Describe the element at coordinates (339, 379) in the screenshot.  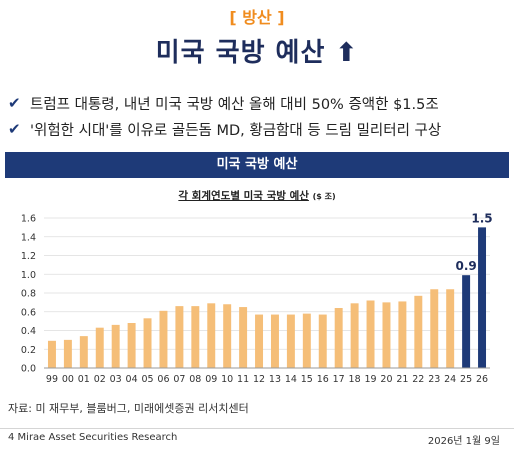
I see `x-tick-label: 17` at that location.